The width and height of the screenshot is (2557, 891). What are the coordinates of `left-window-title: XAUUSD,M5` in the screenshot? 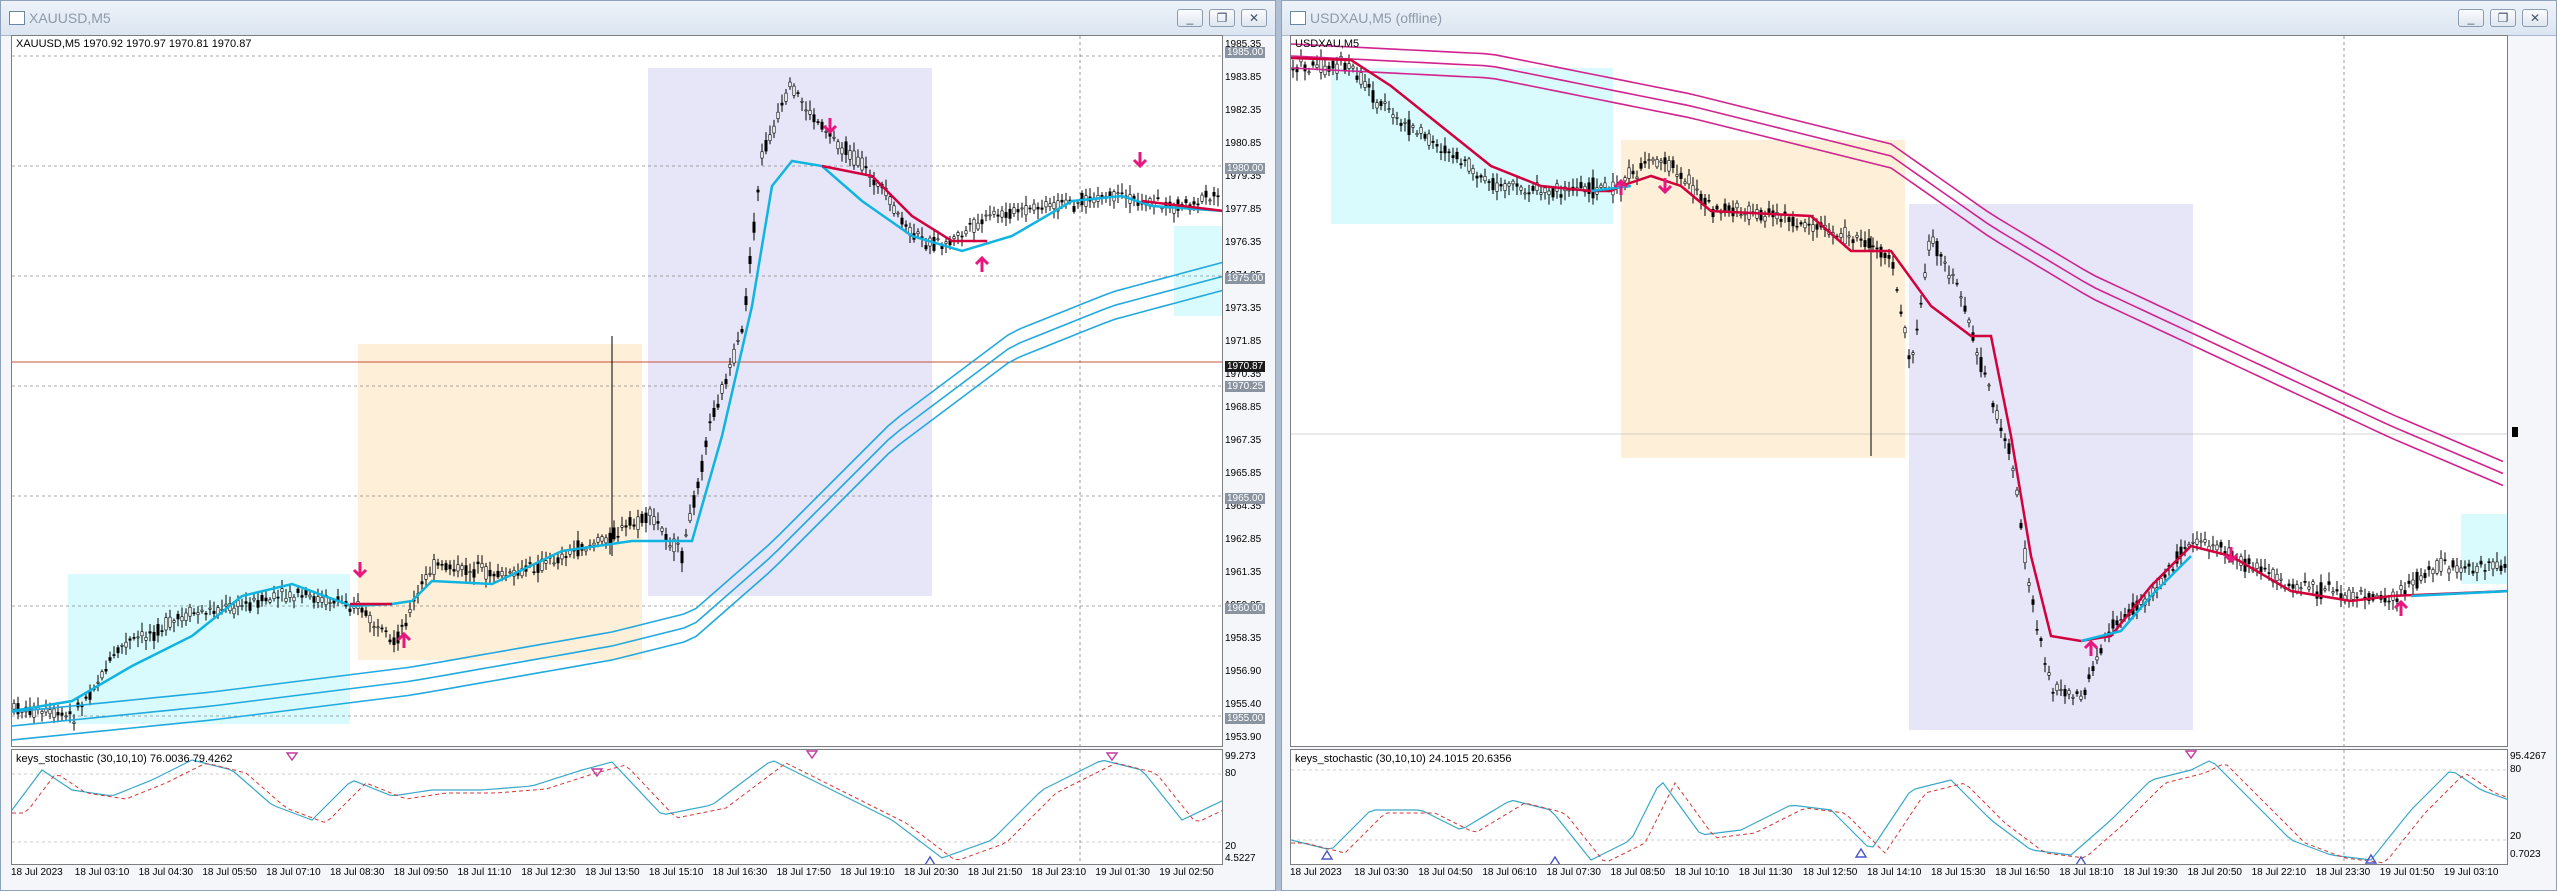 It's located at (70, 18).